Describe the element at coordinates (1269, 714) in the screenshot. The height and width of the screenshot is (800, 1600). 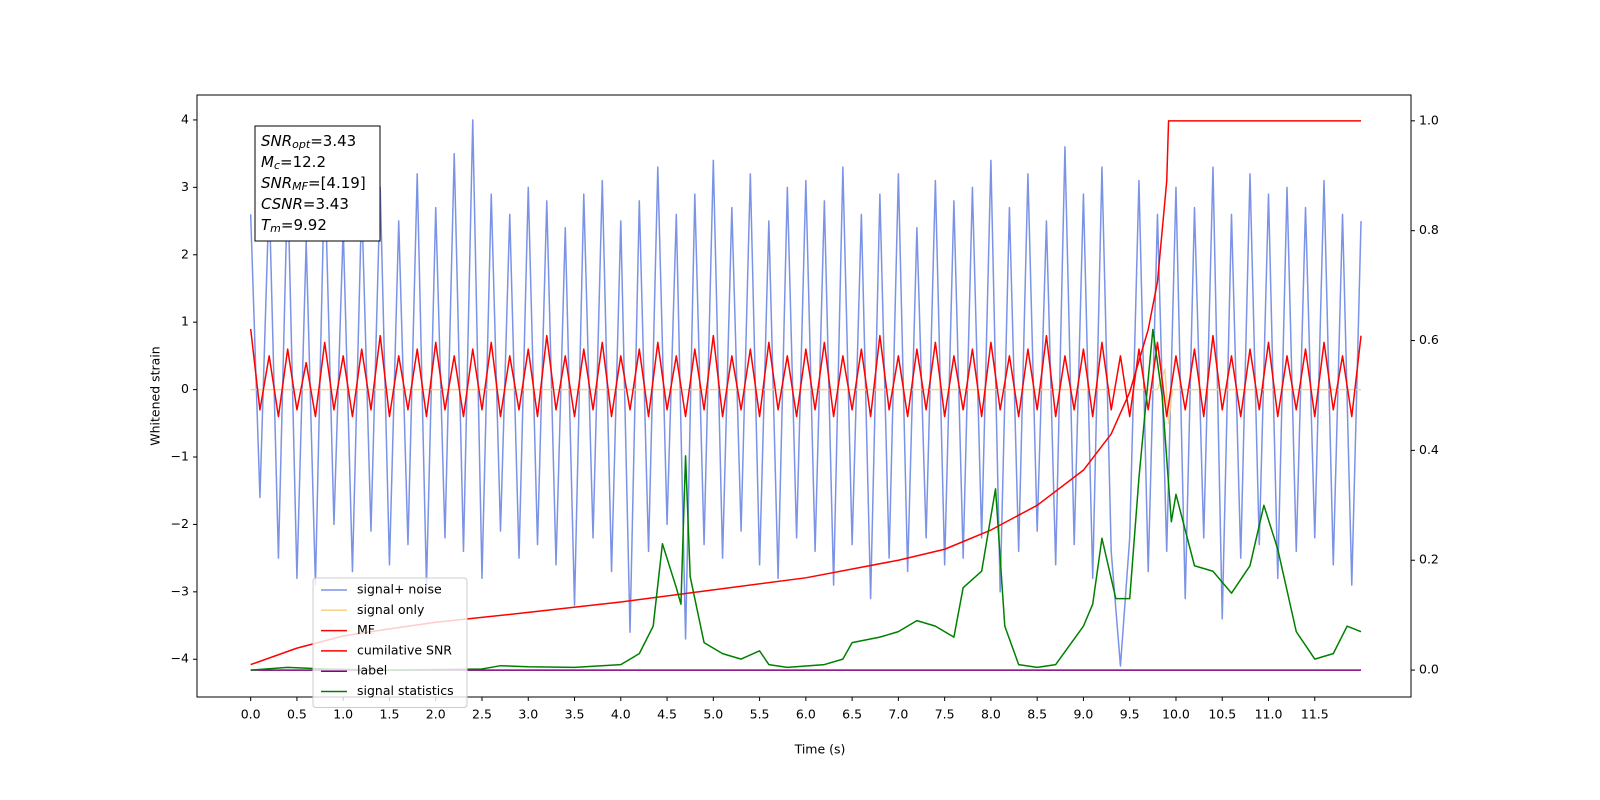
I see `x-tick-label: 11.0` at that location.